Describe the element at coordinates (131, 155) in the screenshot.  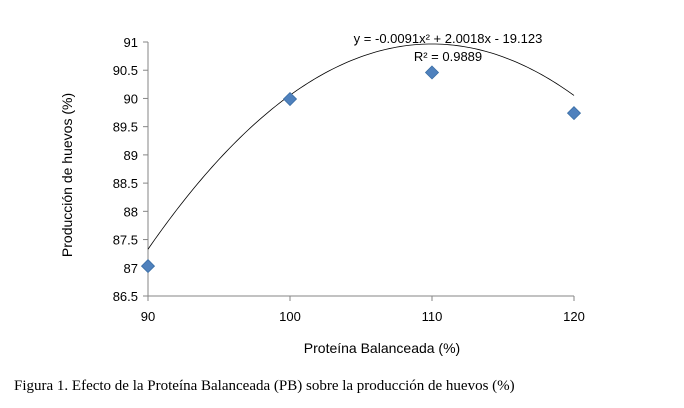
I see `y-tick-label: 89` at that location.